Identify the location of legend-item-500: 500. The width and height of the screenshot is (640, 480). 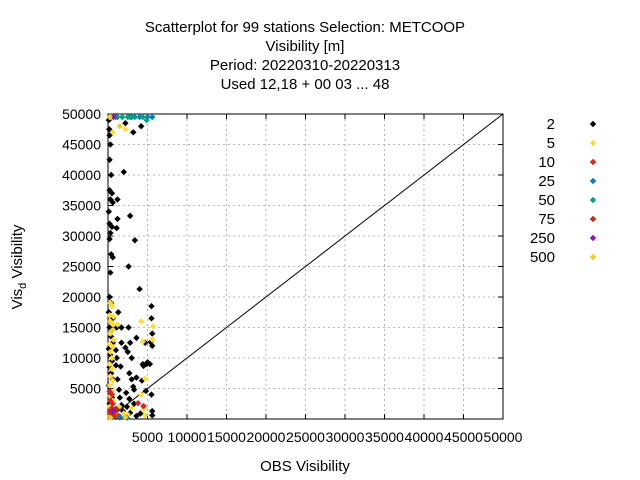
(563, 257).